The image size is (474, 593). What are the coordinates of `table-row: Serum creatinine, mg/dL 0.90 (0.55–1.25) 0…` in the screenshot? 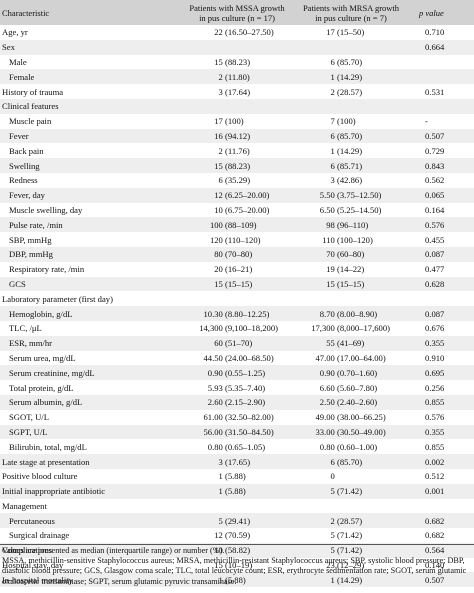 It's located at (237, 373).